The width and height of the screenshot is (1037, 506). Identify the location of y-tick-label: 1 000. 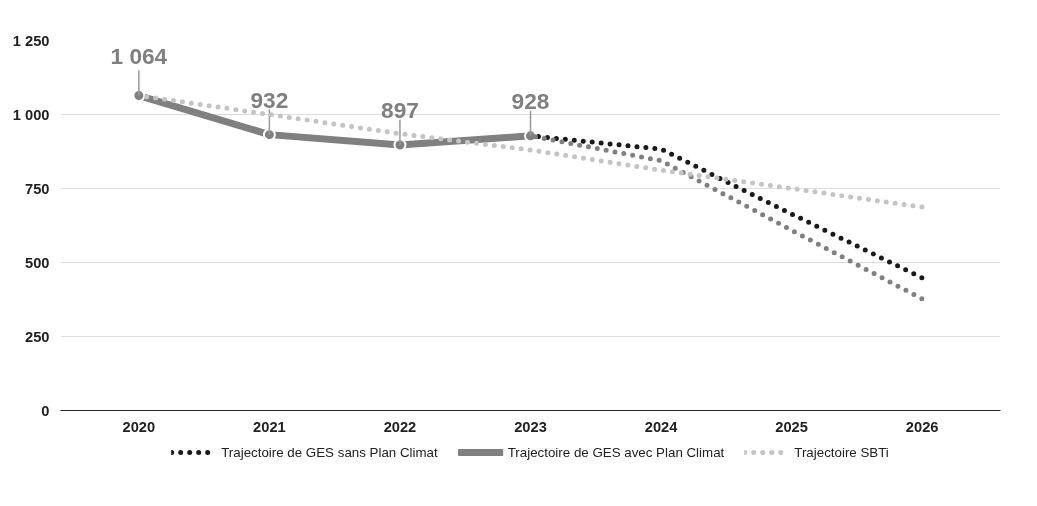
(31, 114).